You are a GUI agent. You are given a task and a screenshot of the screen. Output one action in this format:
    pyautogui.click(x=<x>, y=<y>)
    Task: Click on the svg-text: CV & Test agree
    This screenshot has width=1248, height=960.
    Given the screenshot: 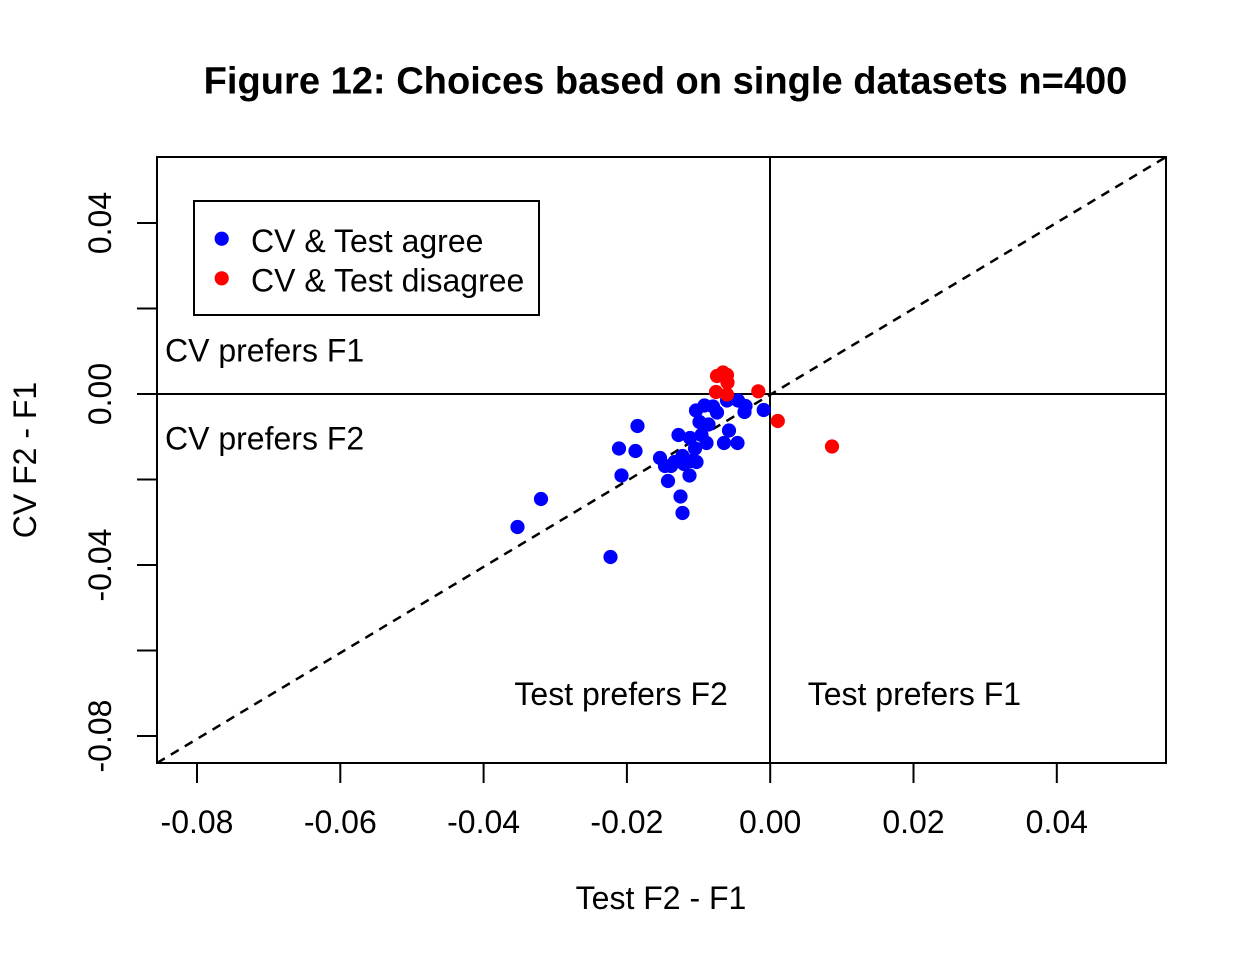 What is the action you would take?
    pyautogui.click(x=367, y=241)
    